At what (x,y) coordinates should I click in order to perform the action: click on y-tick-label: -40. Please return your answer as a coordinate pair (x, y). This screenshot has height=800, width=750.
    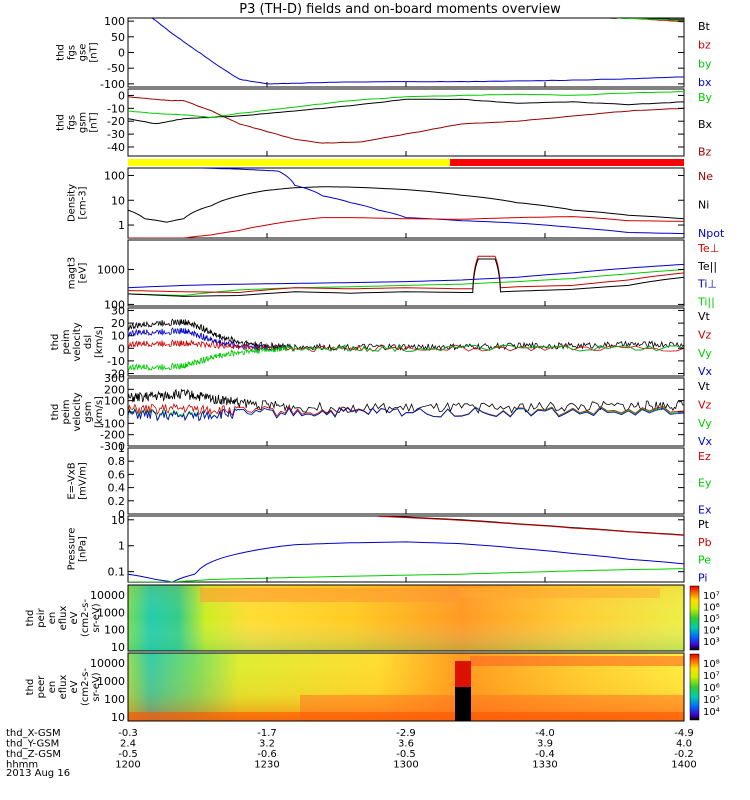
    Looking at the image, I should click on (116, 147).